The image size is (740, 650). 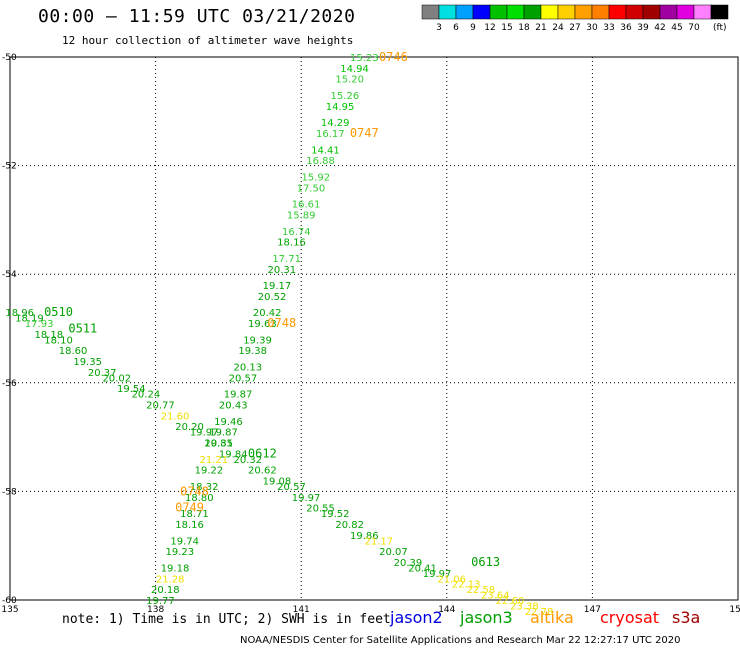 What do you see at coordinates (189, 508) in the screenshot?
I see `time-label: 0749` at bounding box center [189, 508].